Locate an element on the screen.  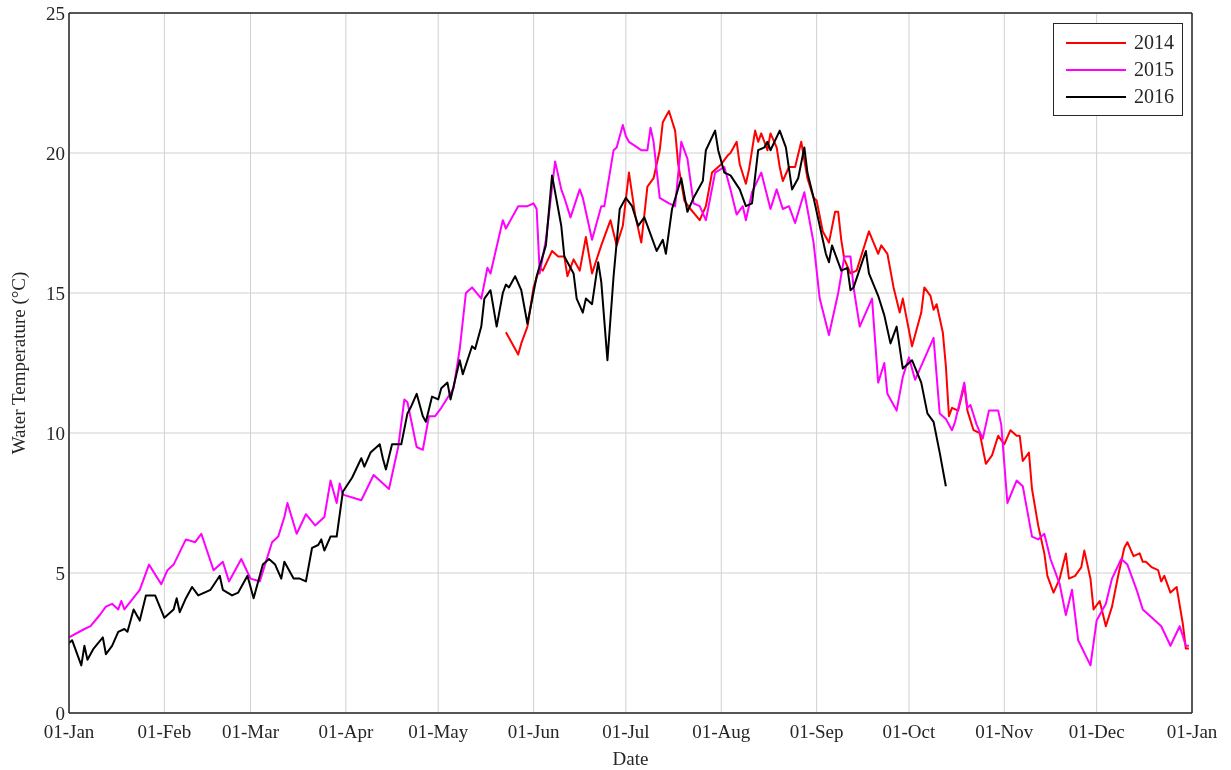
y-tick-label: 15 is located at coordinates (55, 293).